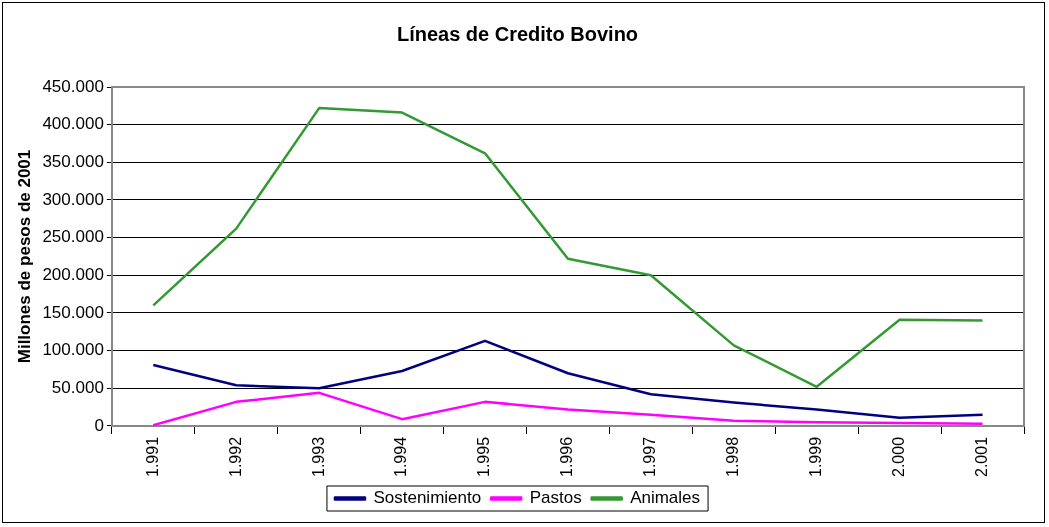 Image resolution: width=1049 pixels, height=527 pixels. Describe the element at coordinates (555, 498) in the screenshot. I see `legend-label: Pastos` at that location.